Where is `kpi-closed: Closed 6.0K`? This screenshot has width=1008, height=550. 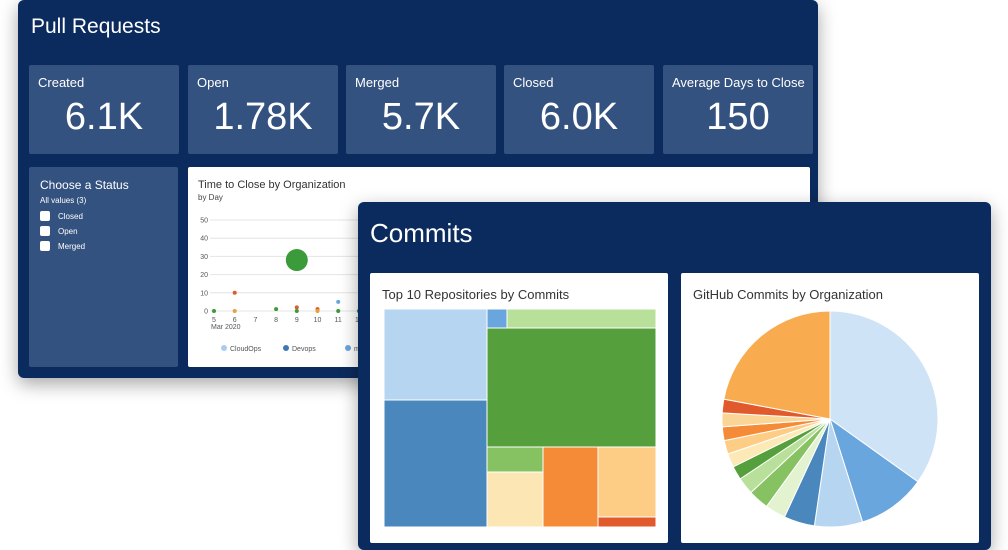
kpi-closed: Closed 6.0K is located at coordinates (579, 109).